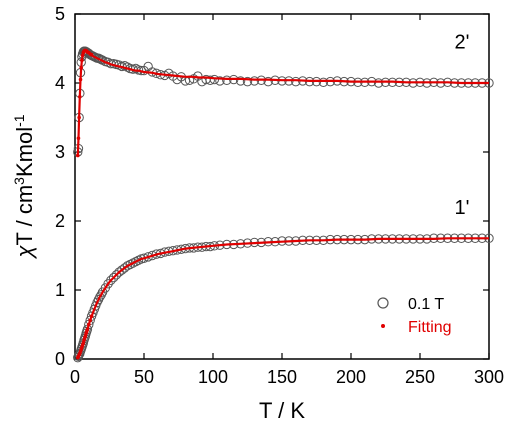 Image resolution: width=510 pixels, height=436 pixels. What do you see at coordinates (19, 120) in the screenshot?
I see `y-axis-title-sup2: -1` at bounding box center [19, 120].